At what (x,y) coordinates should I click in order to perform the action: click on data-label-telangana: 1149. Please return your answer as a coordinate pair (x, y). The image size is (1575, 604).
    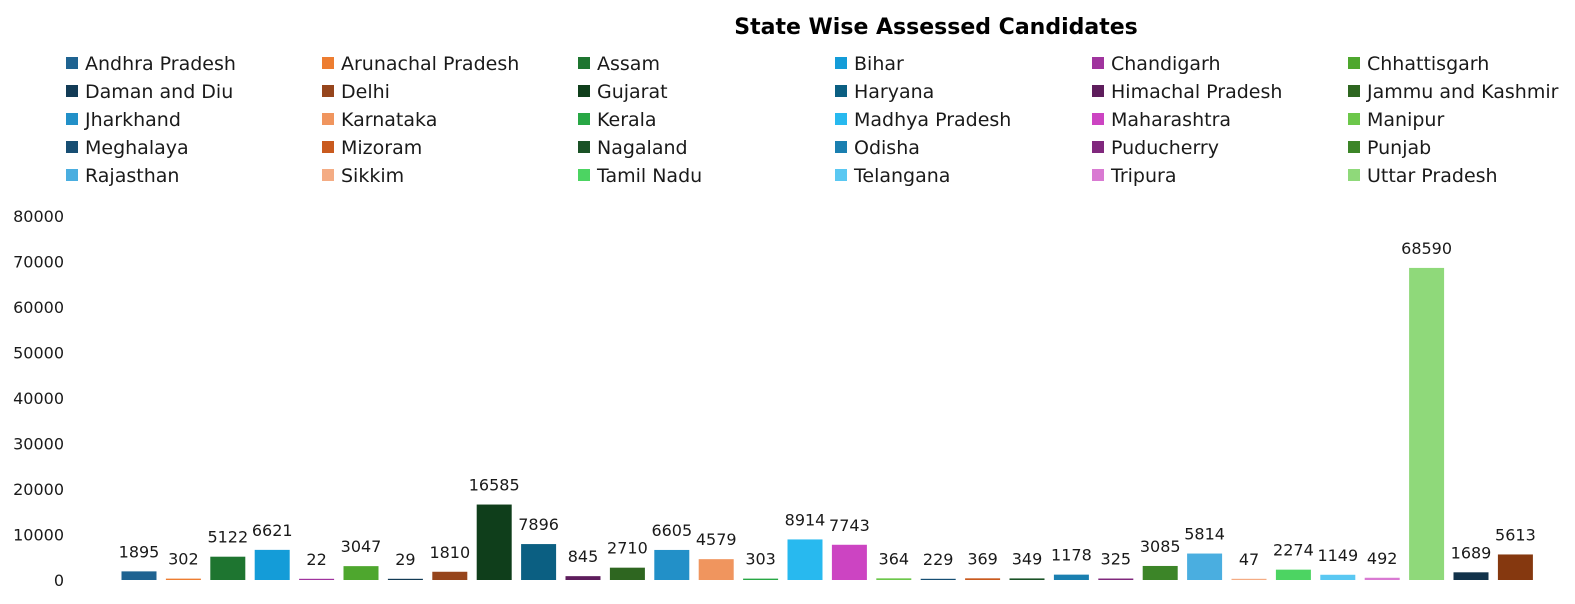
    Looking at the image, I should click on (1337, 555).